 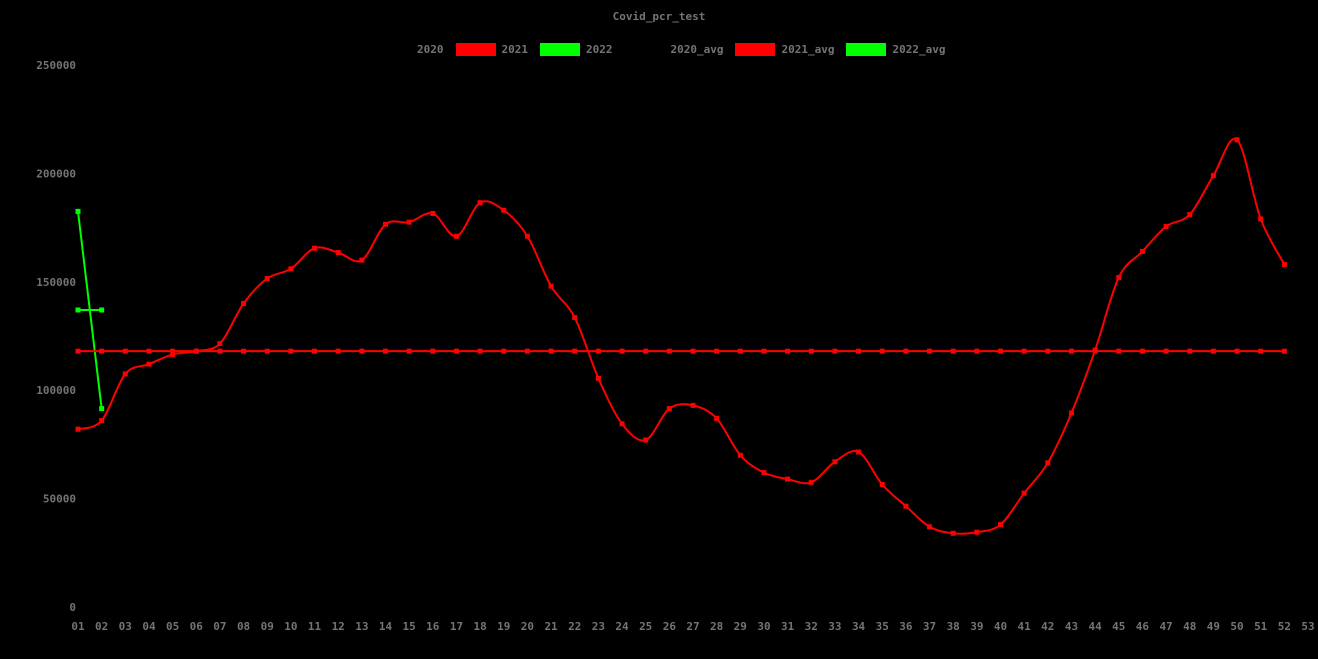 What do you see at coordinates (866, 49) in the screenshot?
I see `legend-swatch-2022-avg` at bounding box center [866, 49].